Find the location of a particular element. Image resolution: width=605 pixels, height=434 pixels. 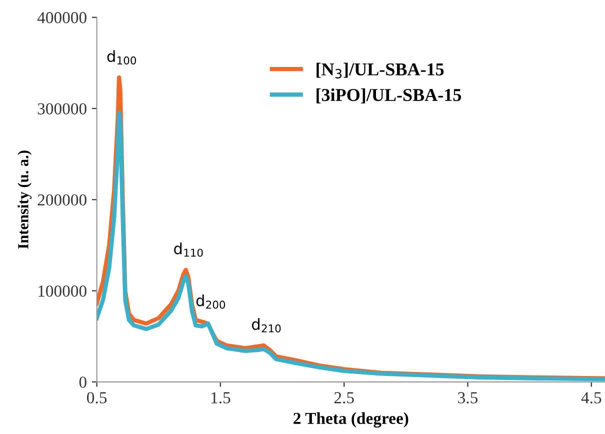

y-tick-label: 100000 is located at coordinates (62, 291).